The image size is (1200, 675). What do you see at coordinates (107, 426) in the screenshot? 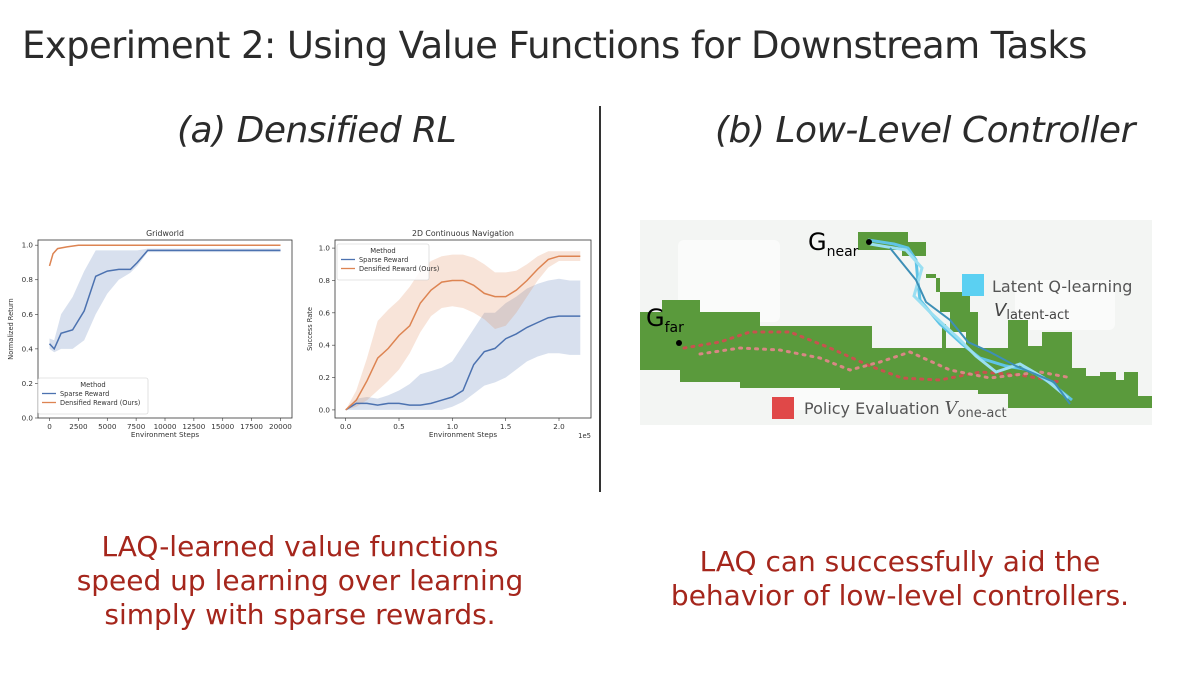
I see `x-tick-label: 5000` at bounding box center [107, 426].